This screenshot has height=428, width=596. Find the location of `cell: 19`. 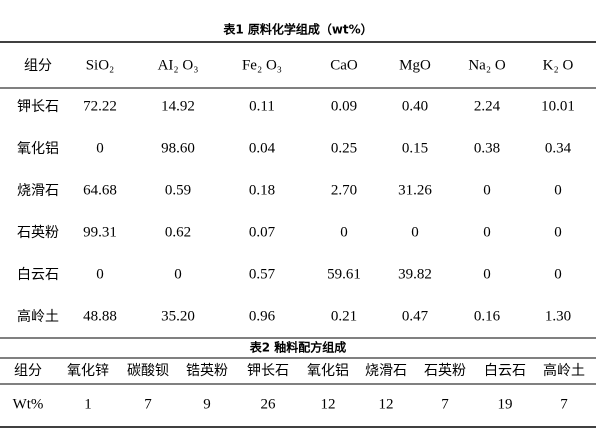

cell: 19 is located at coordinates (505, 404).